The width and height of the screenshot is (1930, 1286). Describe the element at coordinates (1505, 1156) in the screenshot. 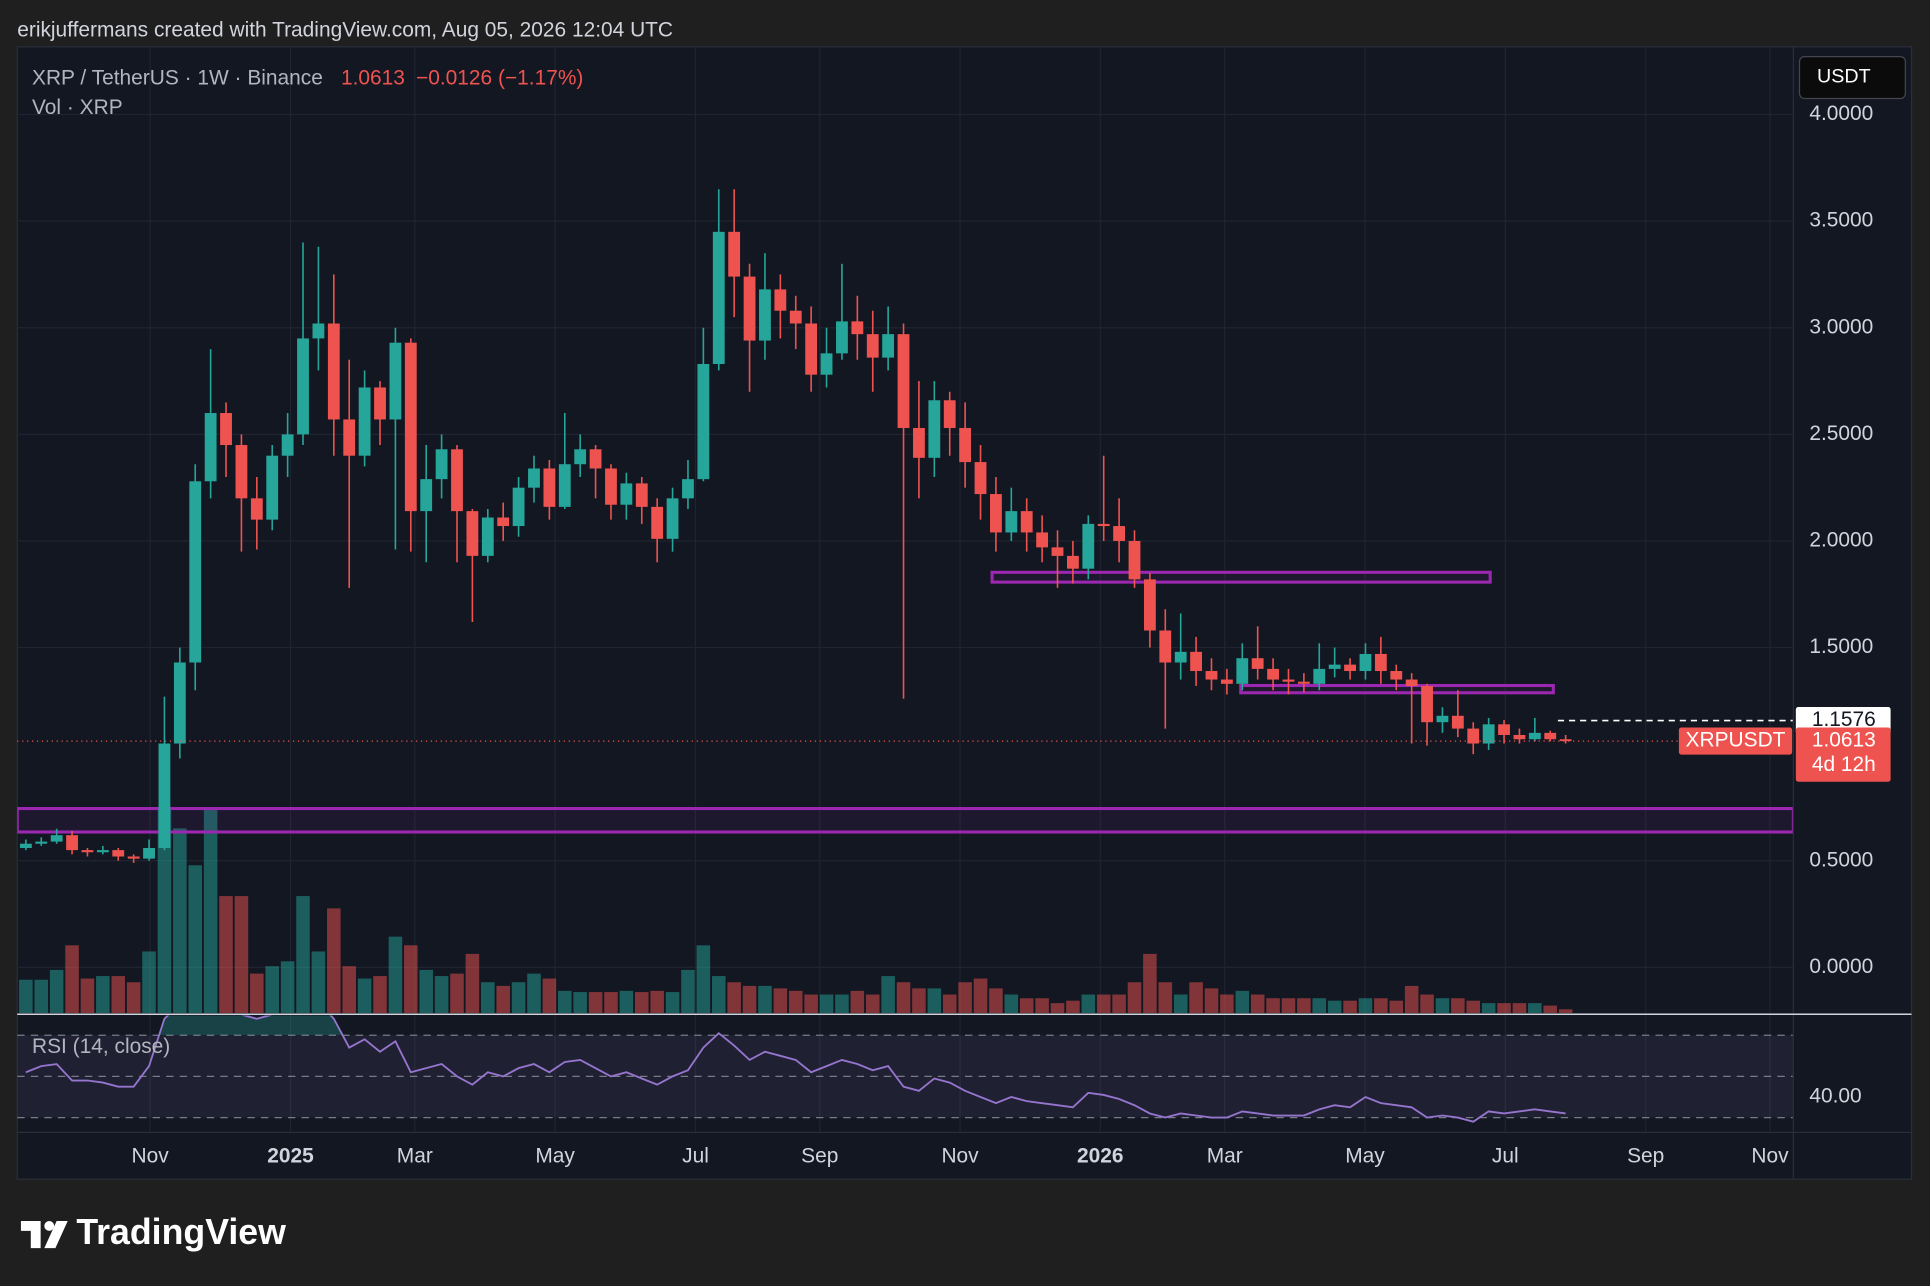

I see `x-tick-label: Jul` at that location.